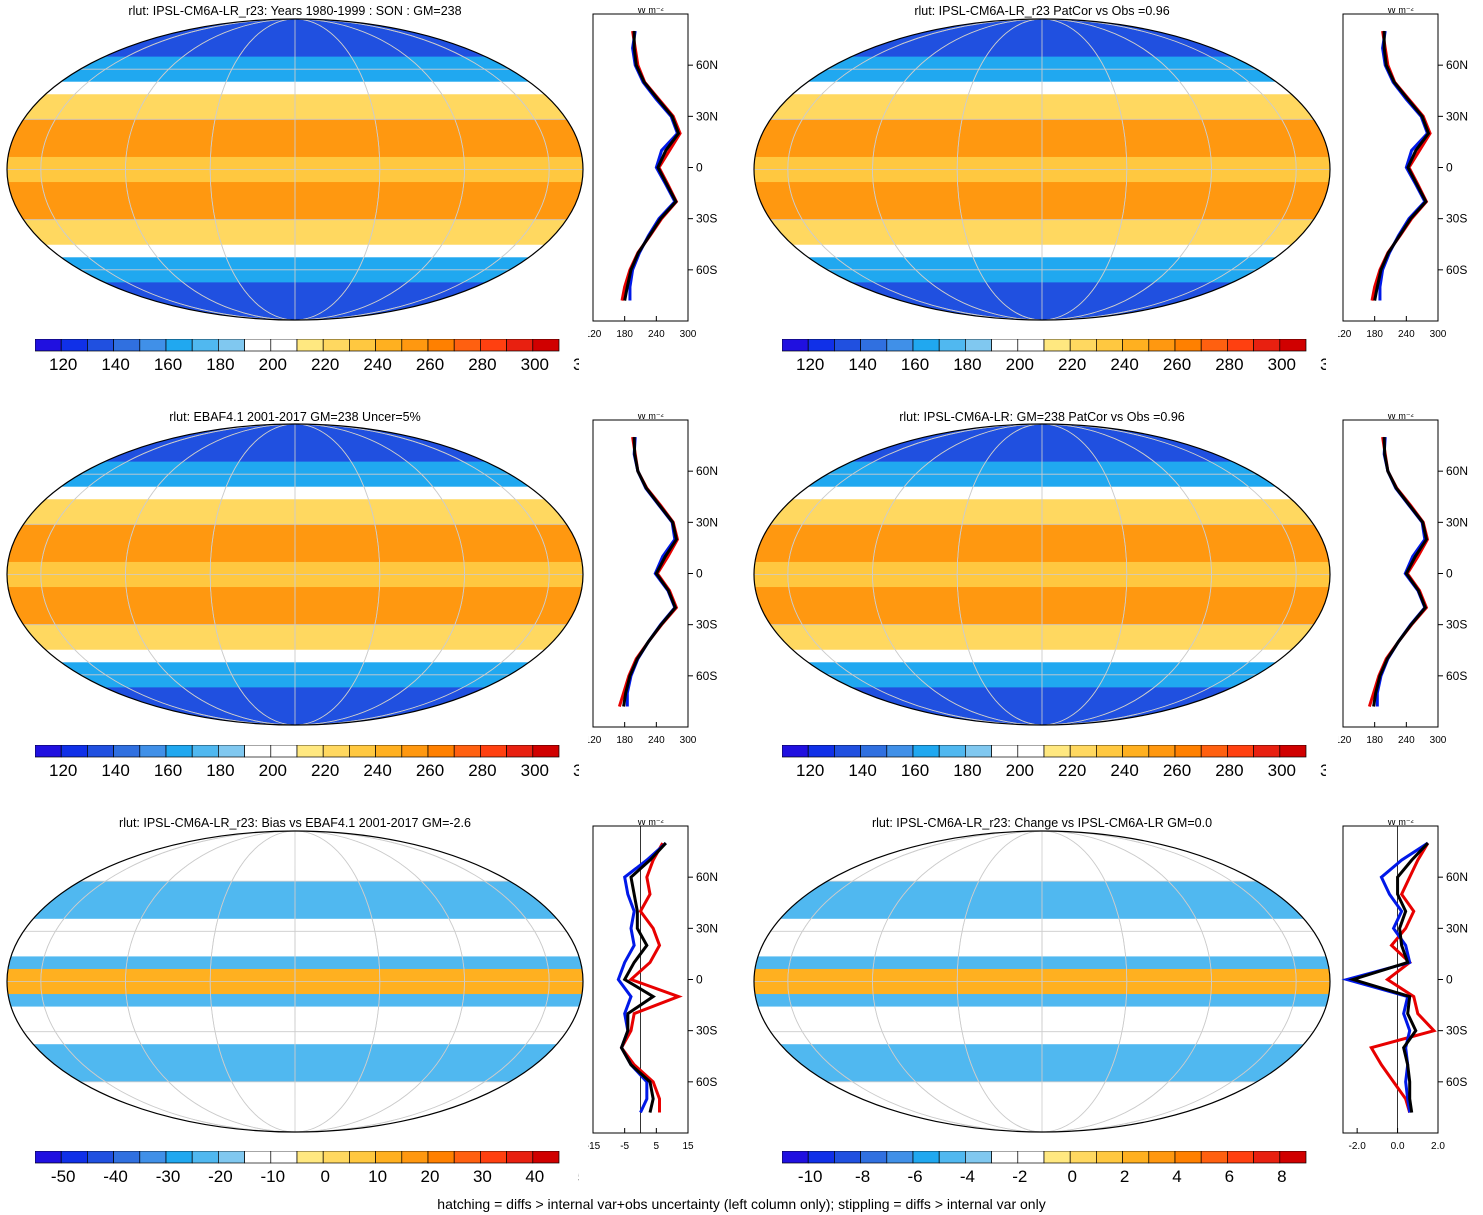 This screenshot has width=1483, height=1215. I want to click on world-map, so click(1042, 981).